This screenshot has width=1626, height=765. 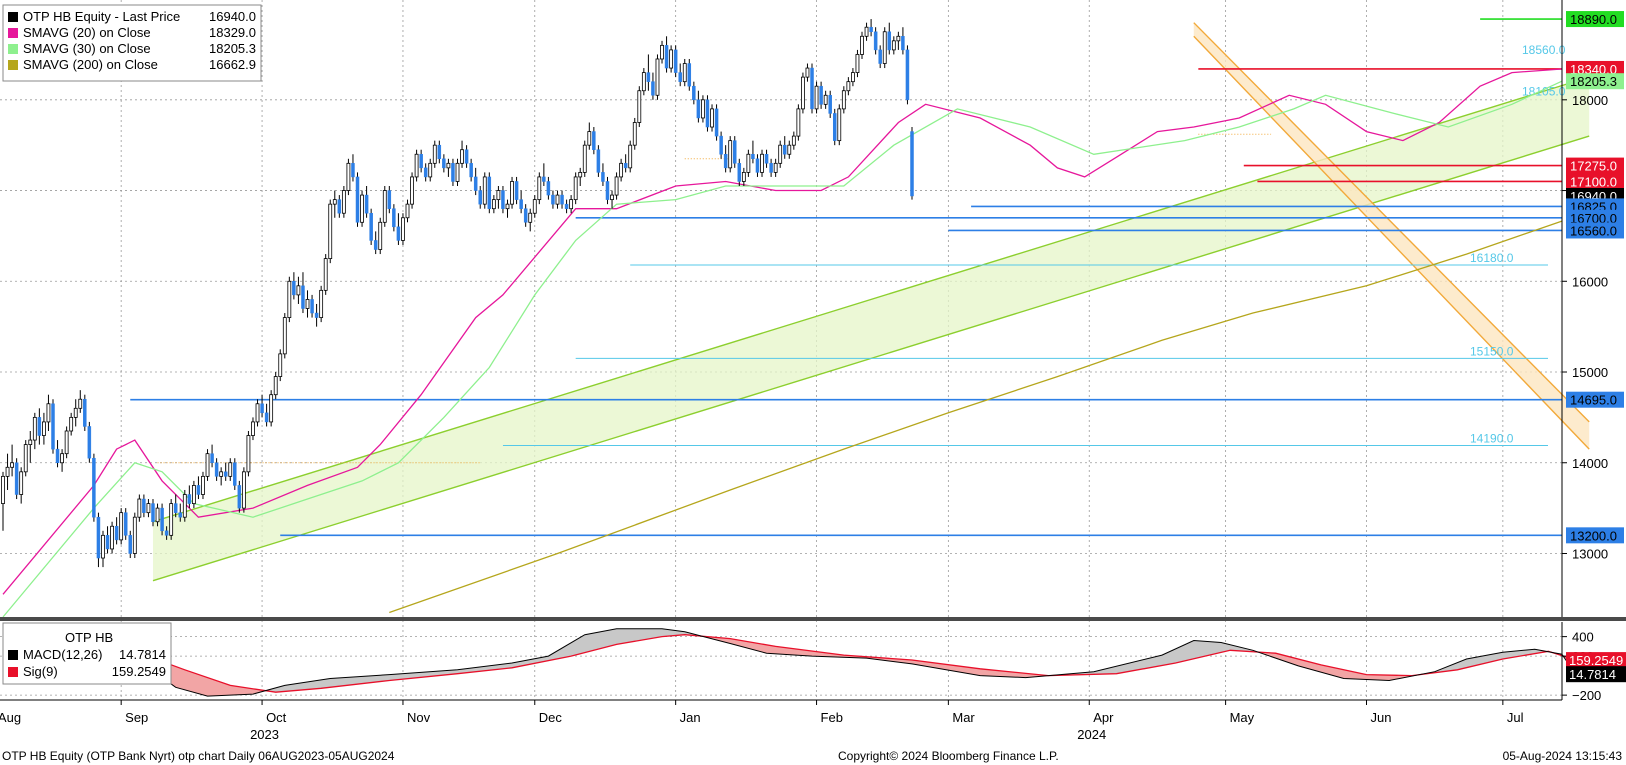 What do you see at coordinates (13, 33) in the screenshot?
I see `legend-swatch-sma20` at bounding box center [13, 33].